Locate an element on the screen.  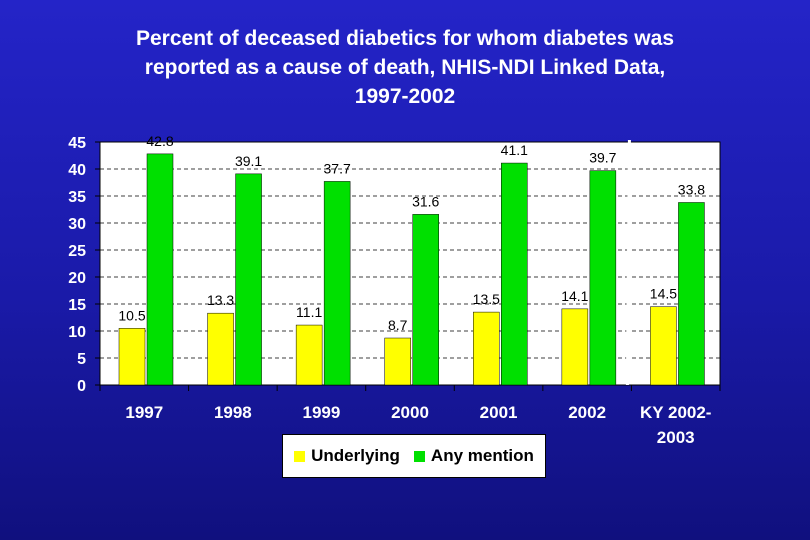
y-tick-label: 35 is located at coordinates (77, 197).